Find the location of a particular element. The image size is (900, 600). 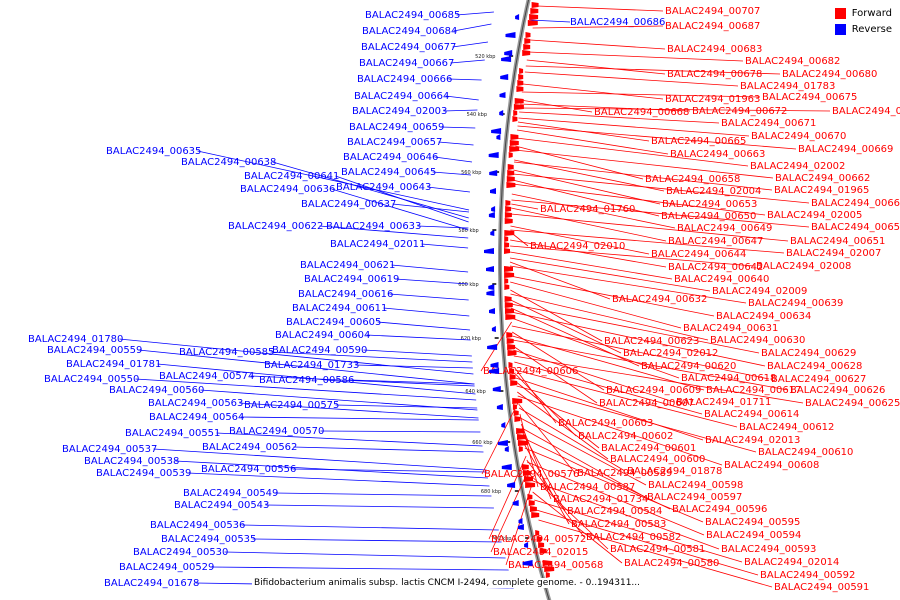

reverse-gene-label: BALAC2494_00635 is located at coordinates (153, 151).